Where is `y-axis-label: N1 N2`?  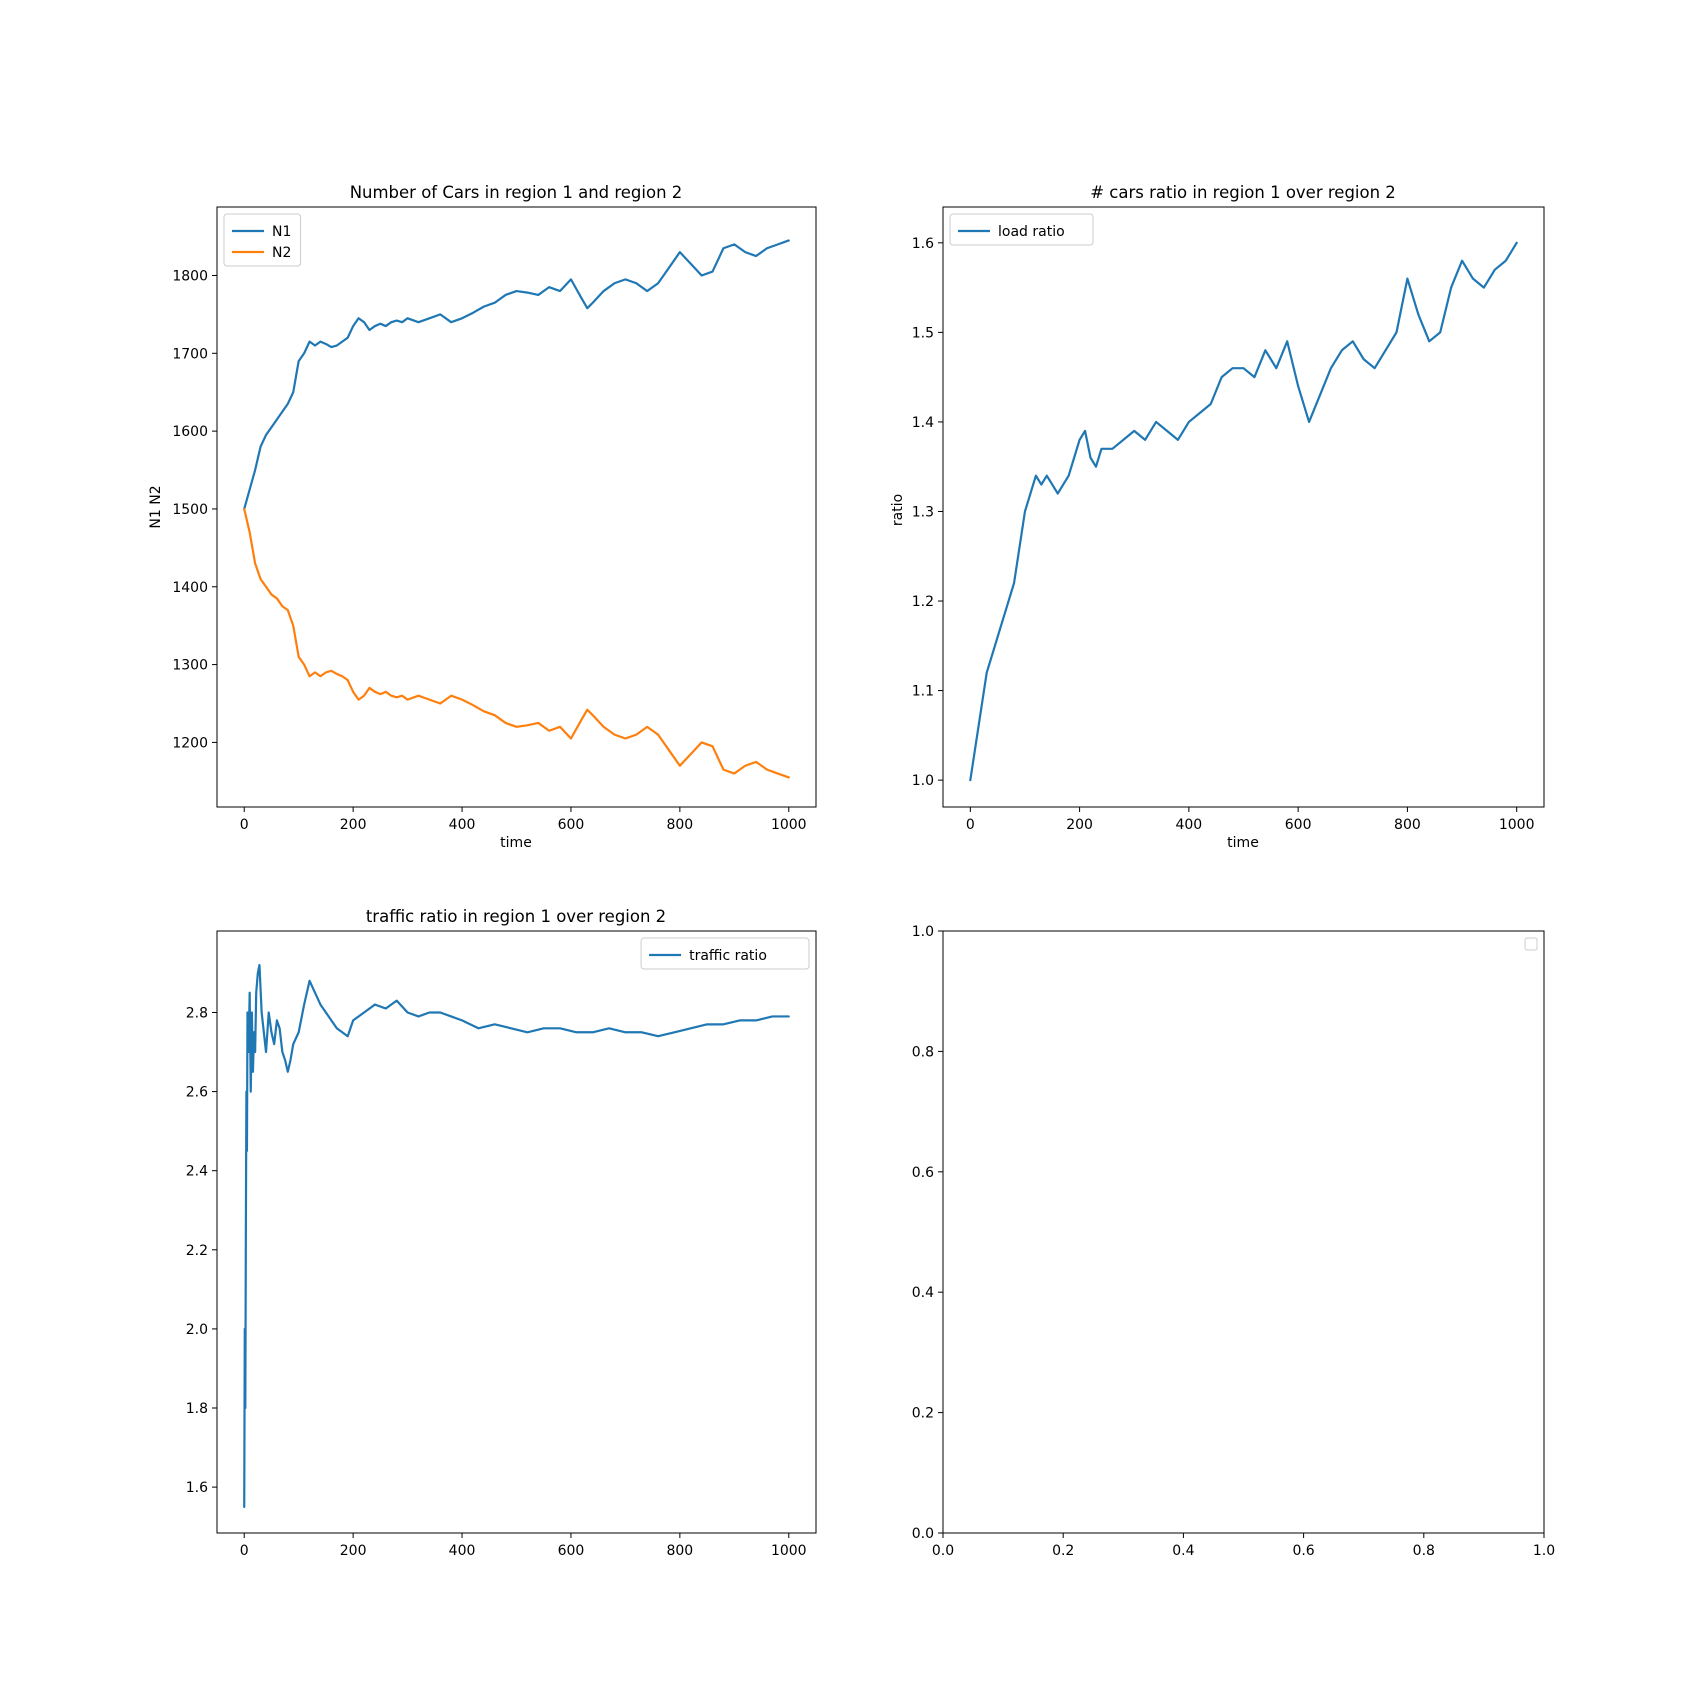 y-axis-label: N1 N2 is located at coordinates (156, 506).